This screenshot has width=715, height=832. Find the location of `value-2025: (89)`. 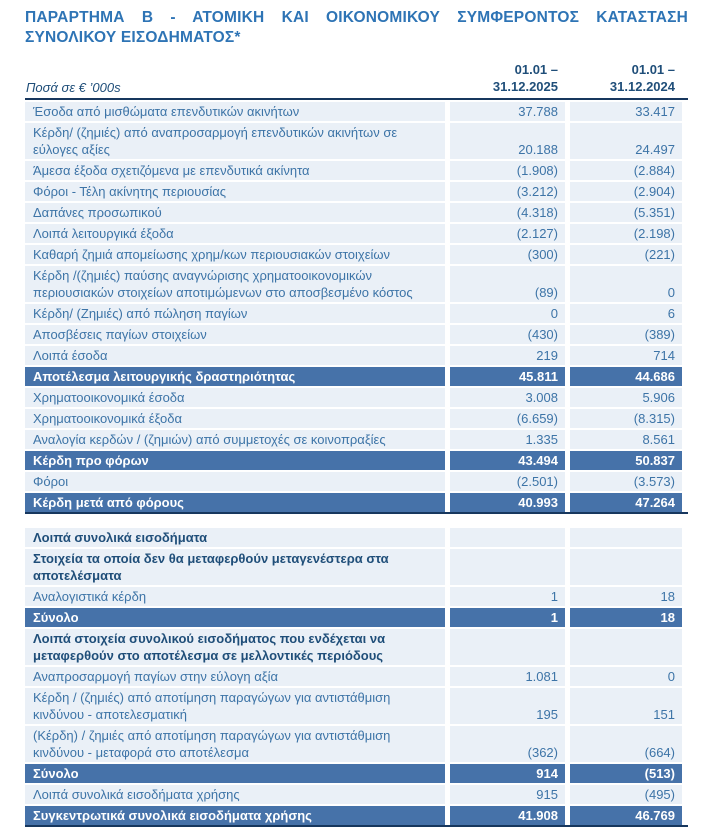

value-2025: (89) is located at coordinates (507, 284).